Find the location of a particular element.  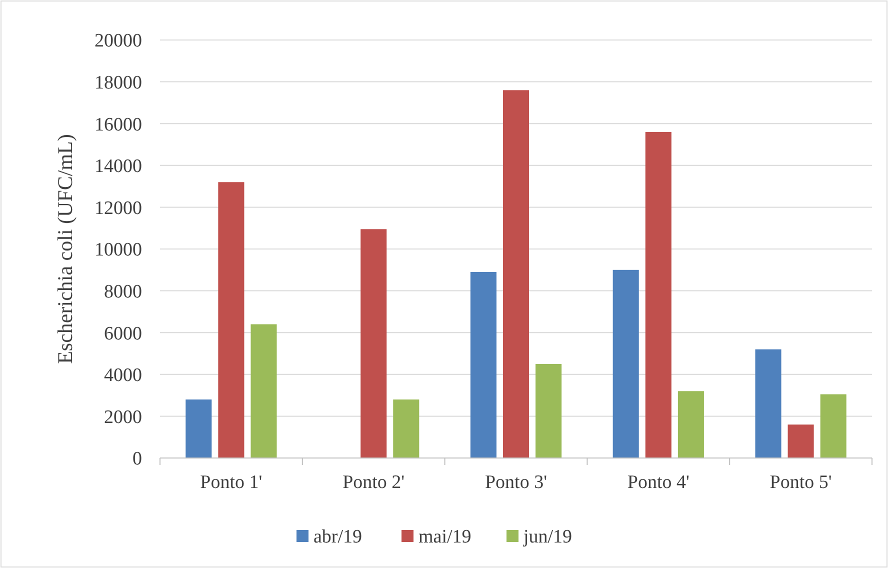

x-tick-label: Ponto 1' is located at coordinates (231, 482).